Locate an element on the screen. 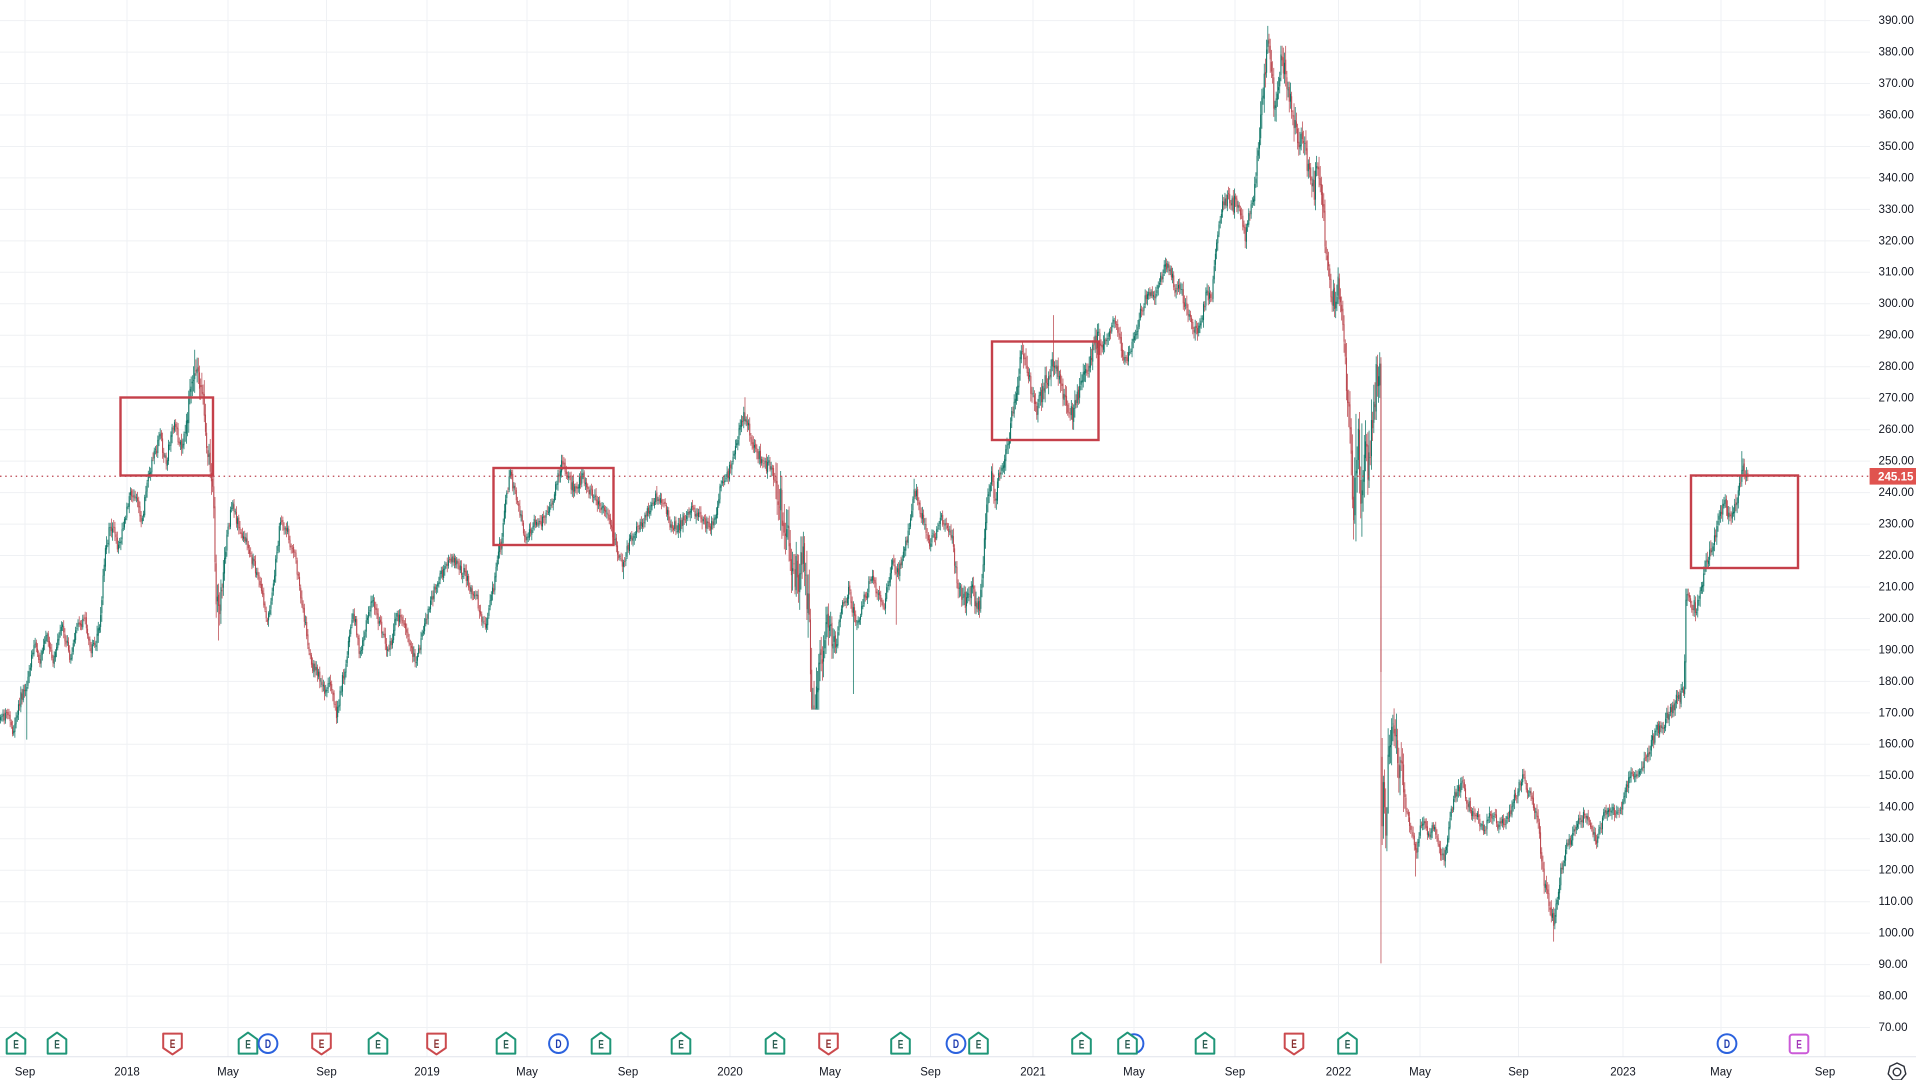 Image resolution: width=1916 pixels, height=1085 pixels. svg-text: 2020 is located at coordinates (730, 1073).